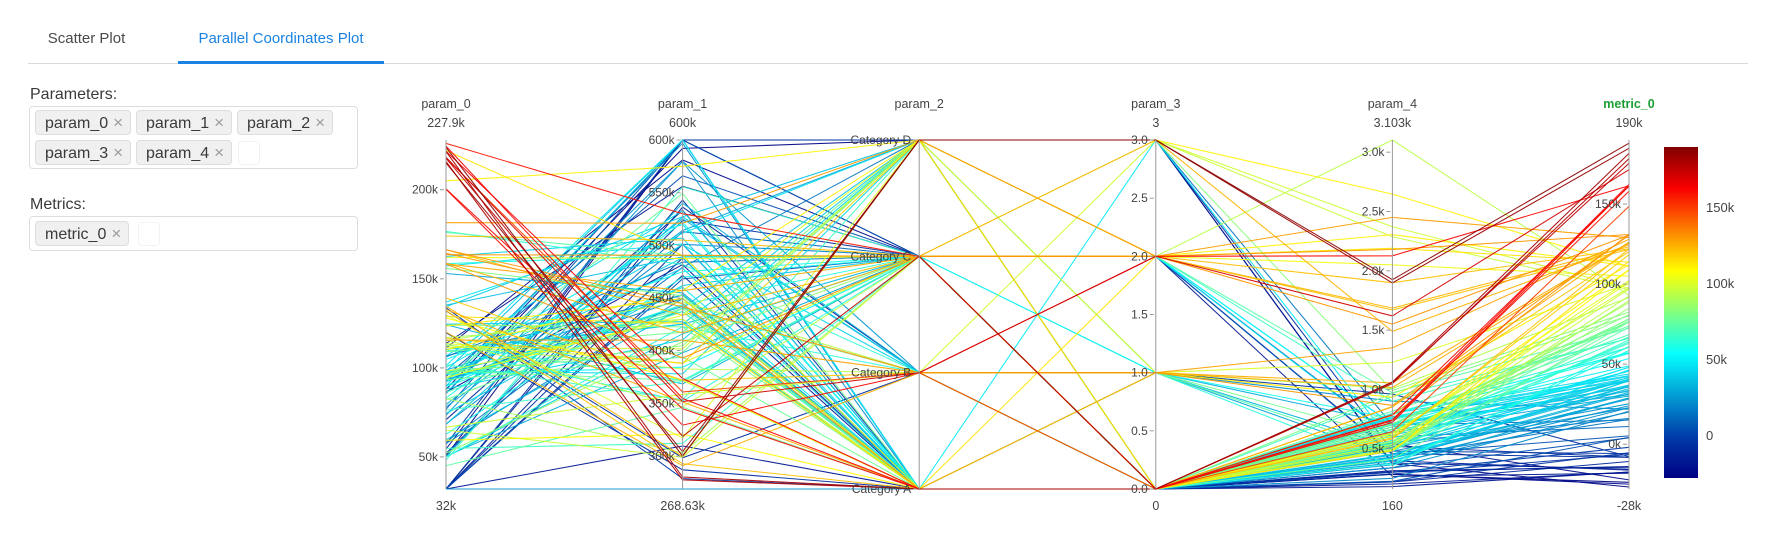  Describe the element at coordinates (1629, 123) in the screenshot. I see `svg-text: 190k` at that location.